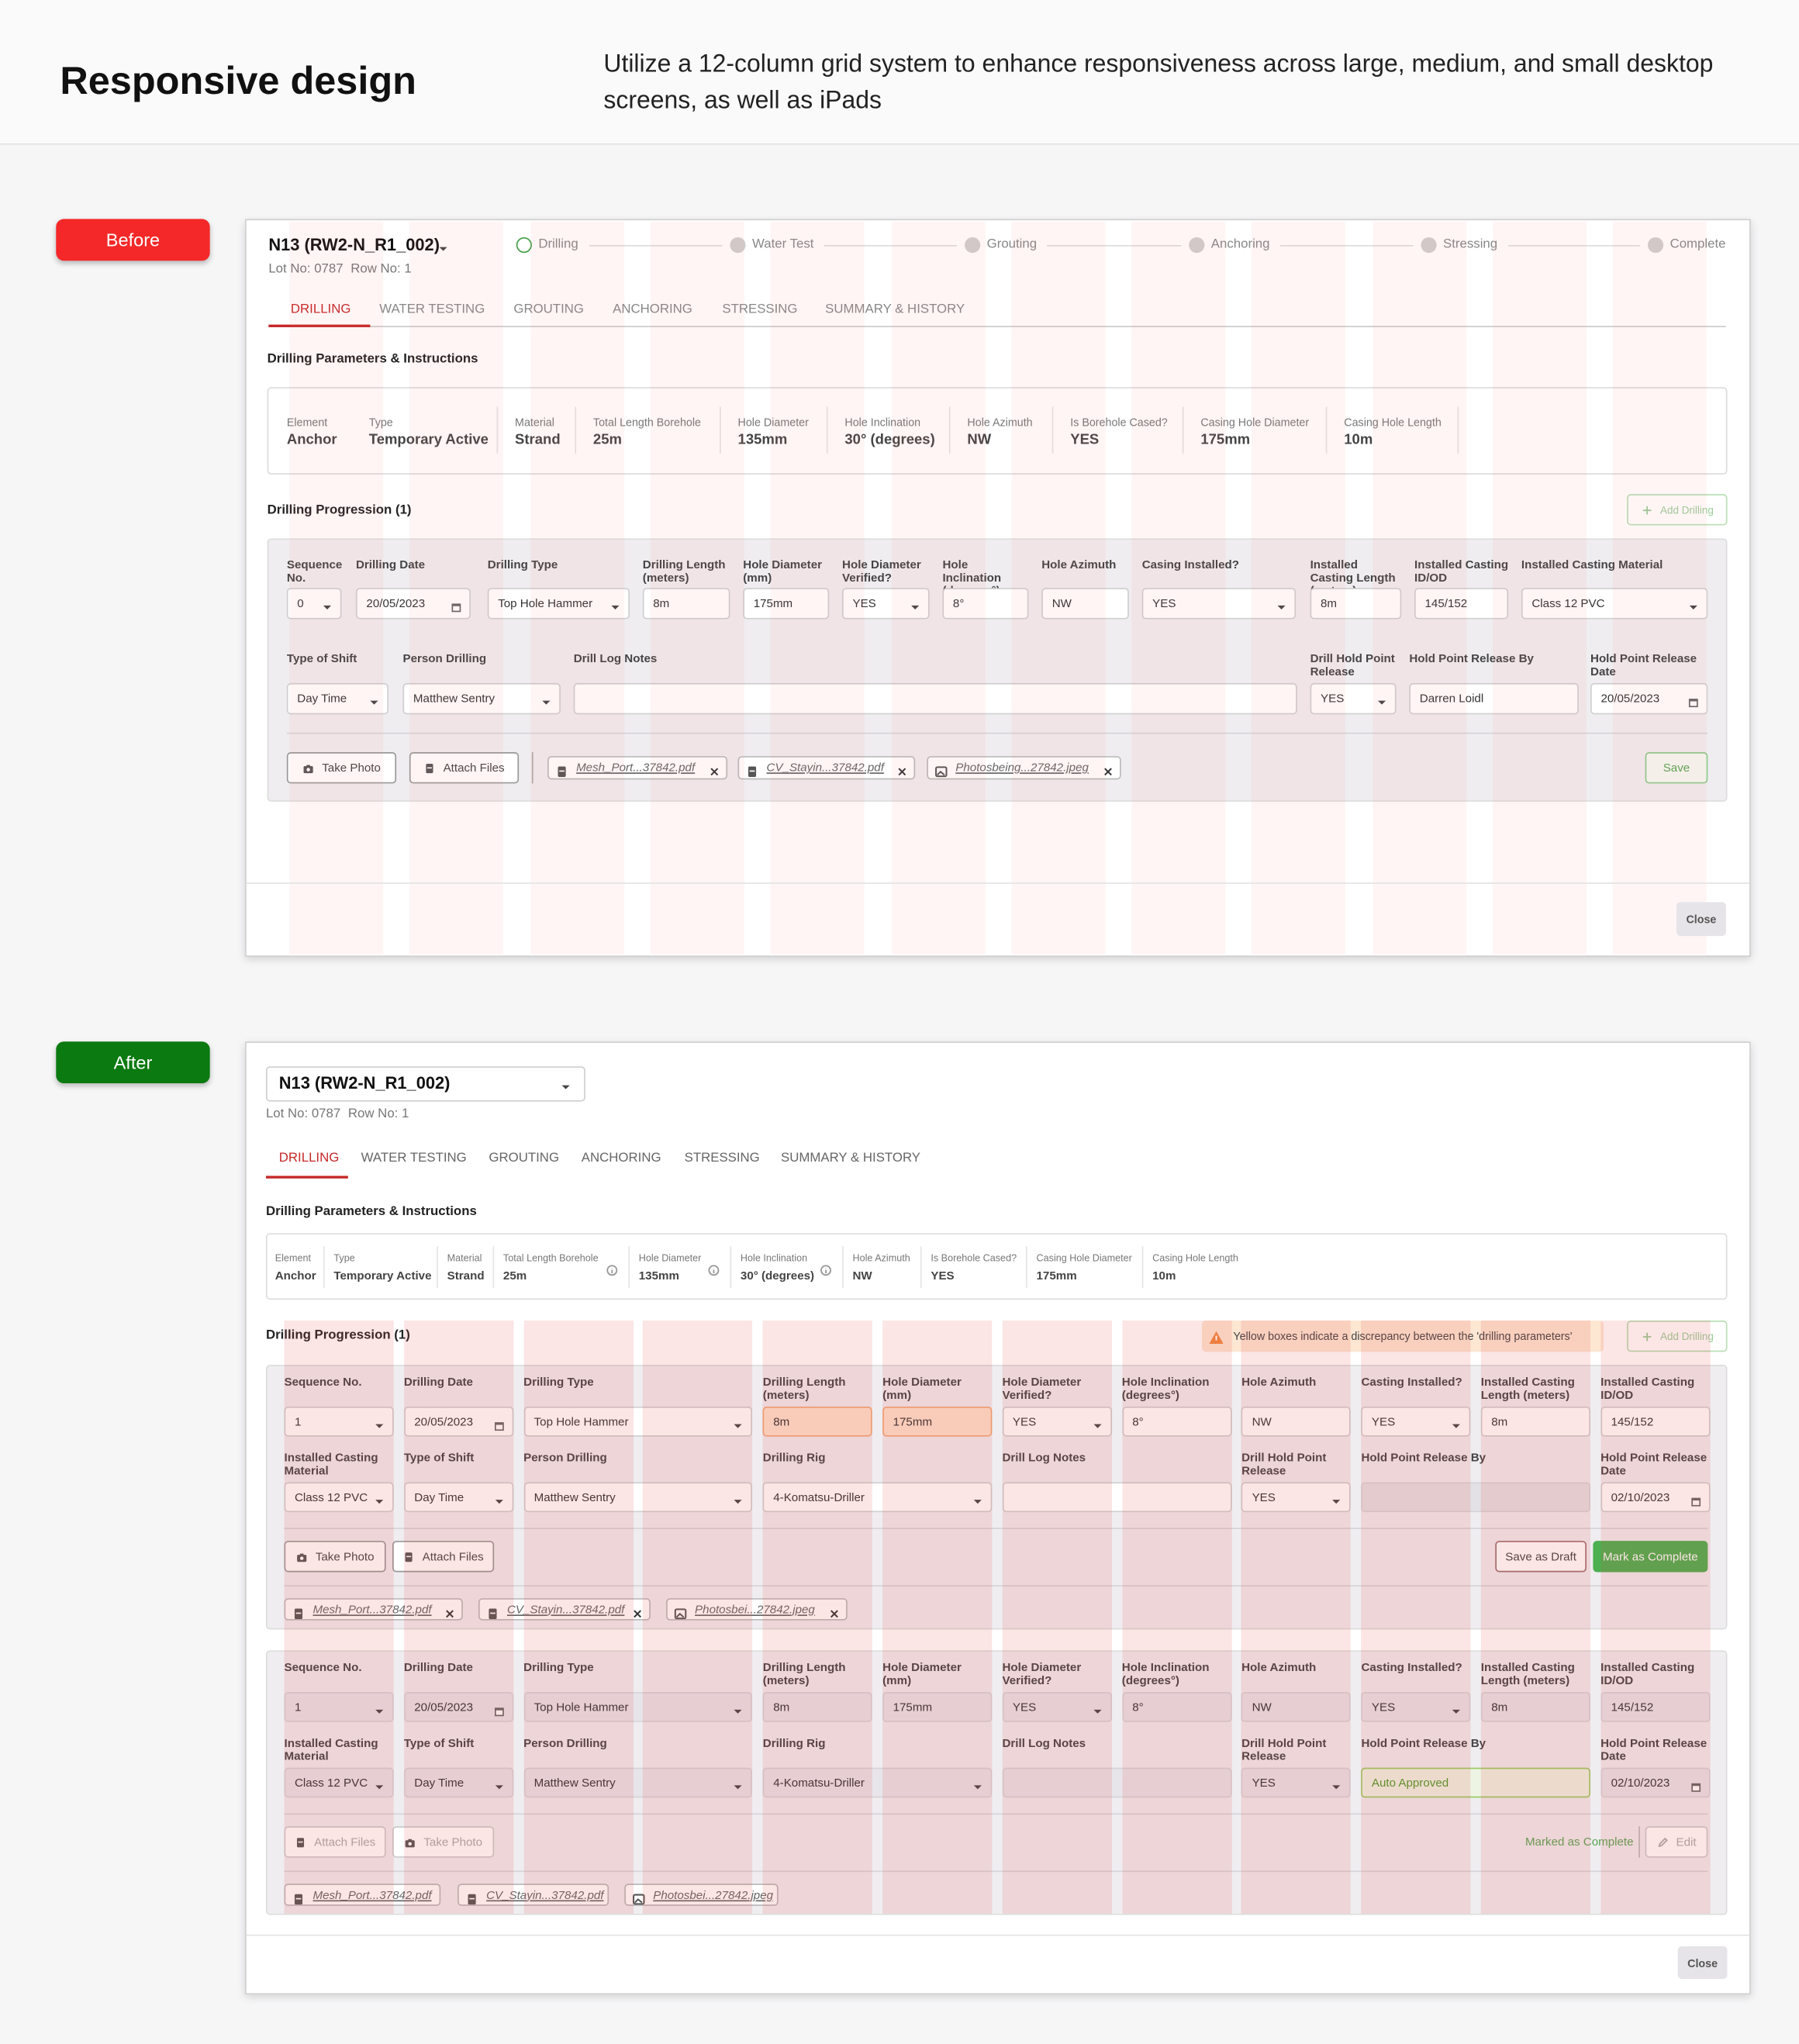 Image resolution: width=1799 pixels, height=2044 pixels. What do you see at coordinates (1651, 1557) in the screenshot?
I see `complete-button: Mark as Complete` at bounding box center [1651, 1557].